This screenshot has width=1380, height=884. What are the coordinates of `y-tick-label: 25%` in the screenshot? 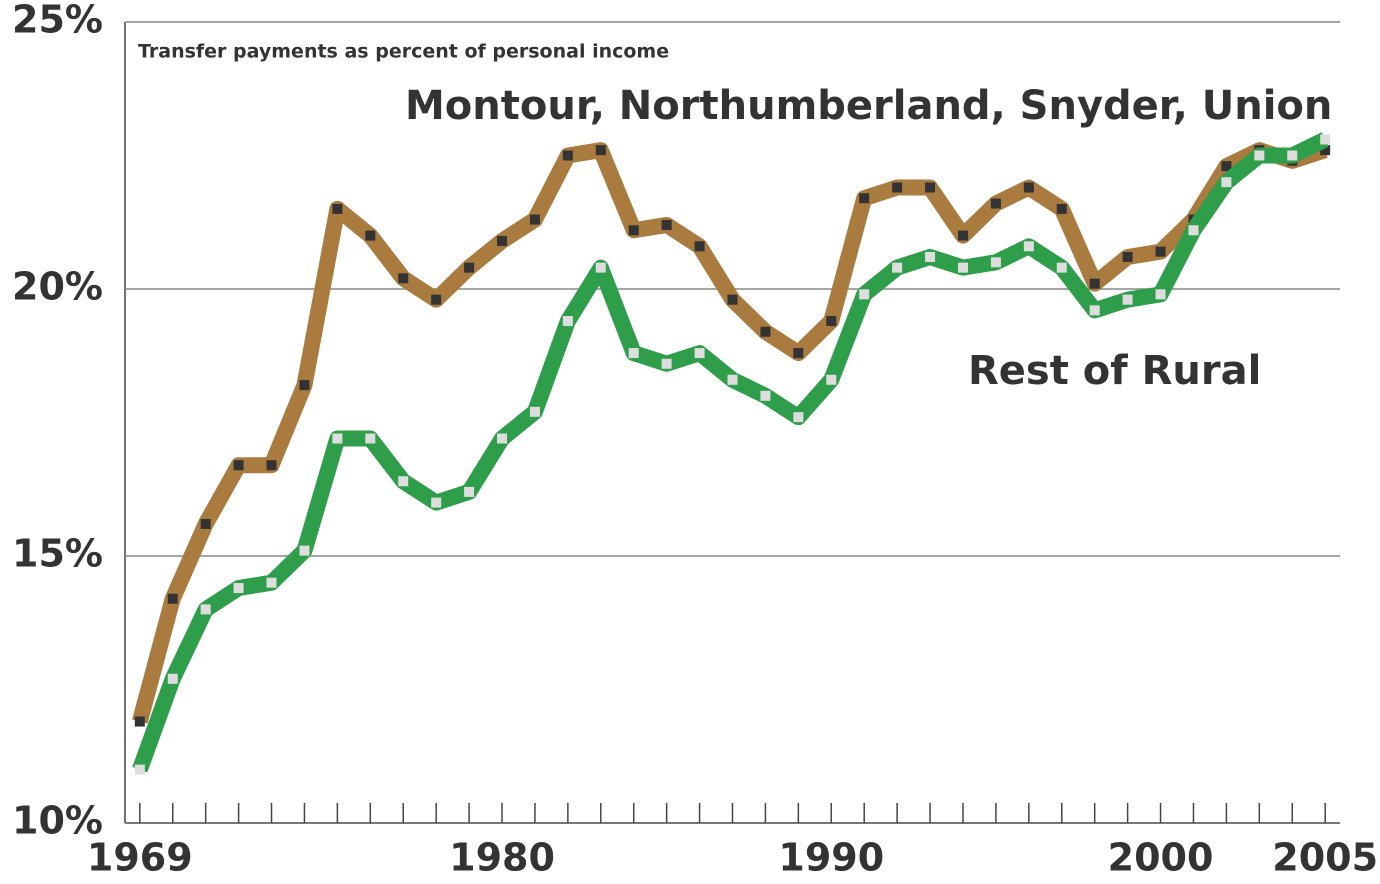 It's located at (57, 21).